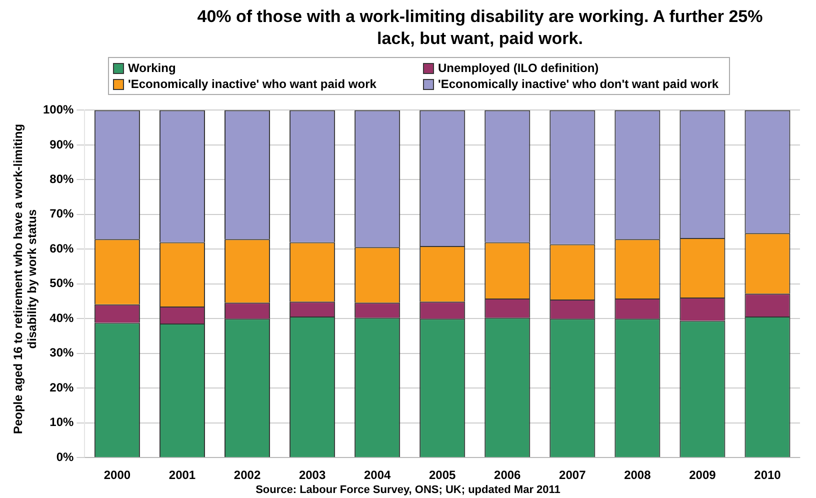  I want to click on y-tick-label: 20%, so click(62, 387).